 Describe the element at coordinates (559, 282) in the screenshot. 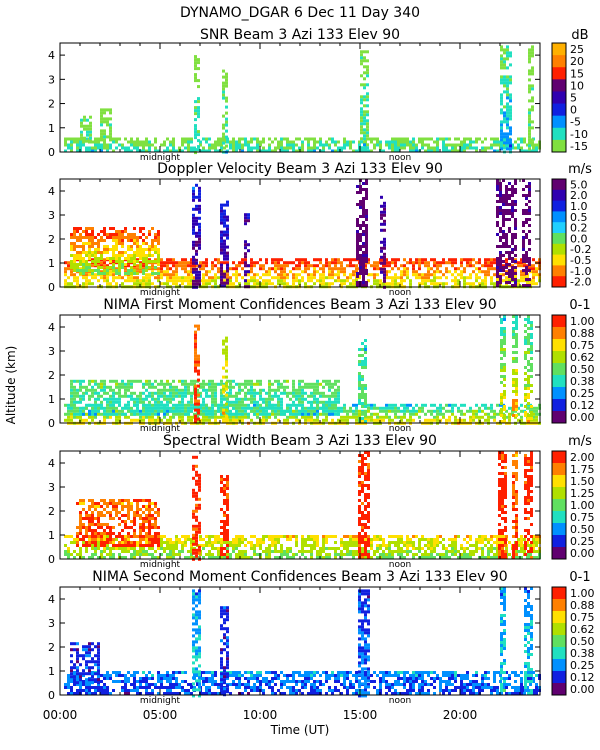

I see `colorbar-swatch` at that location.